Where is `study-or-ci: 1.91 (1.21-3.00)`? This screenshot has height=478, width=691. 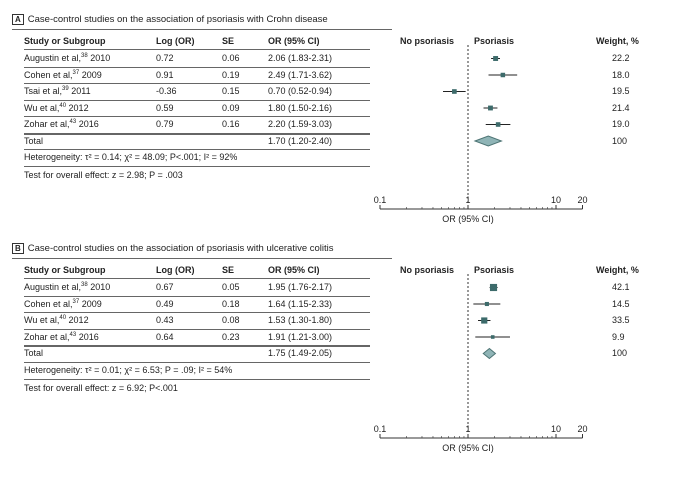 study-or-ci: 1.91 (1.21-3.00) is located at coordinates (300, 336).